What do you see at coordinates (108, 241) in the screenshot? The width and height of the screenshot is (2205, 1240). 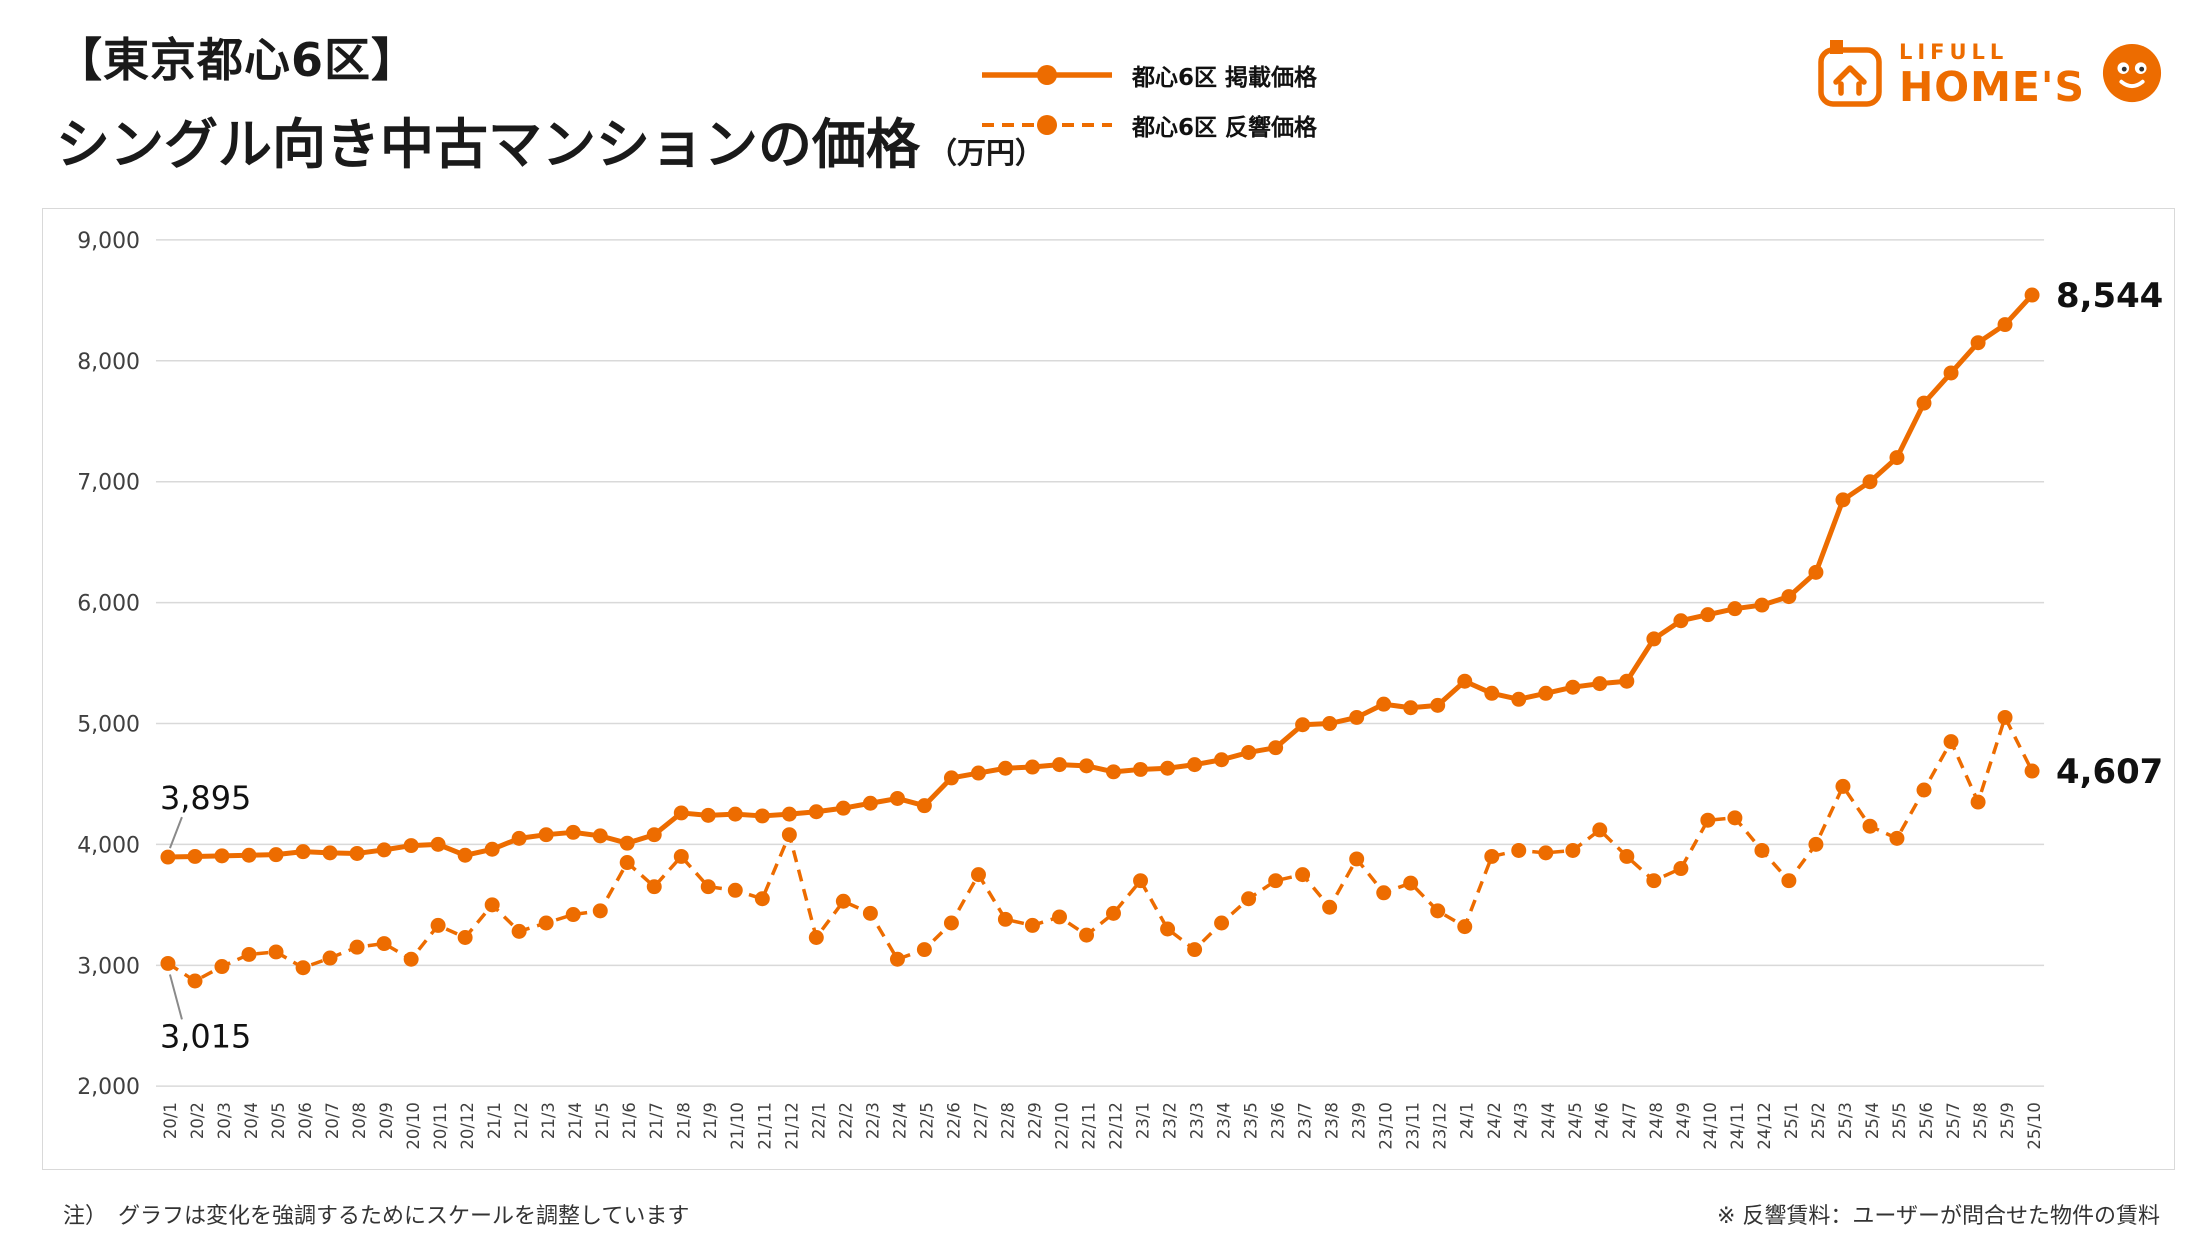 I see `svg-text: 9,000` at bounding box center [108, 241].